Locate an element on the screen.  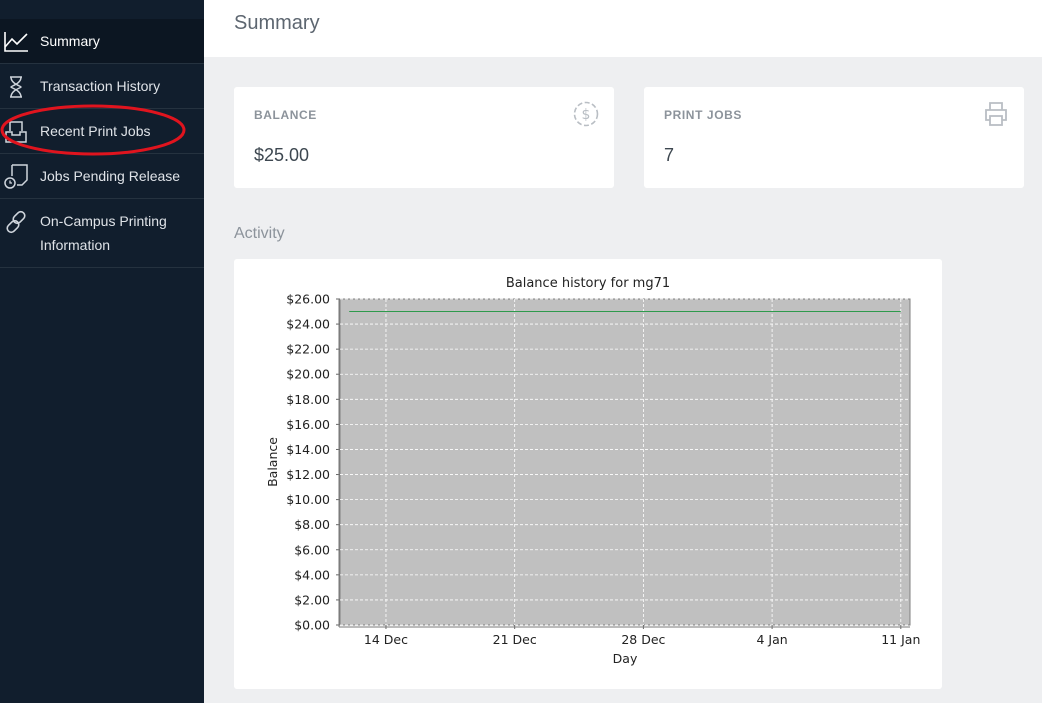
line-chart-icon is located at coordinates (16, 42).